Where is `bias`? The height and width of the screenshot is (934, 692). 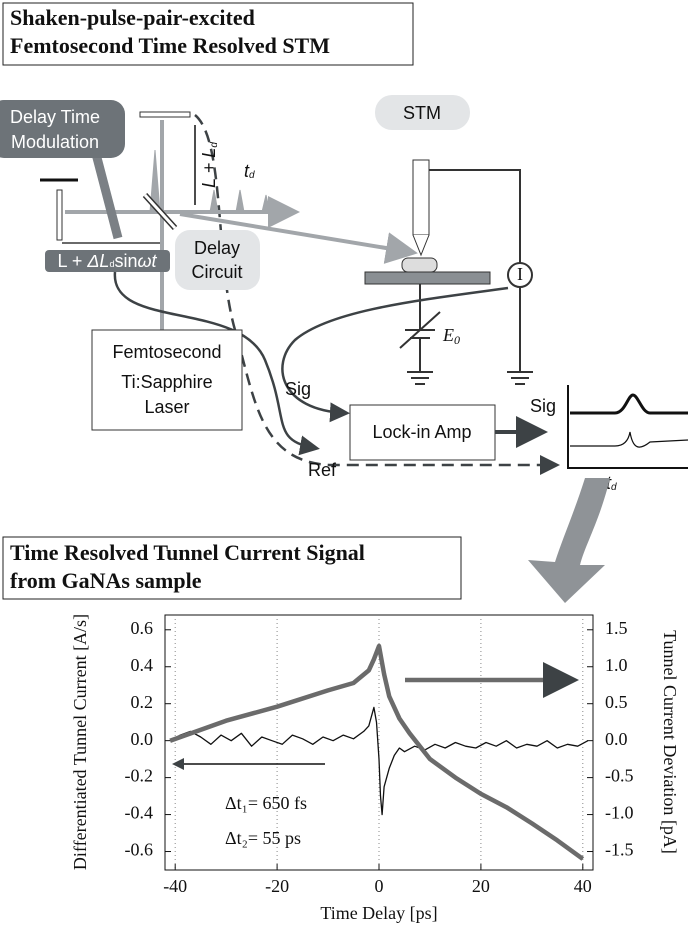
bias is located at coordinates (420, 334).